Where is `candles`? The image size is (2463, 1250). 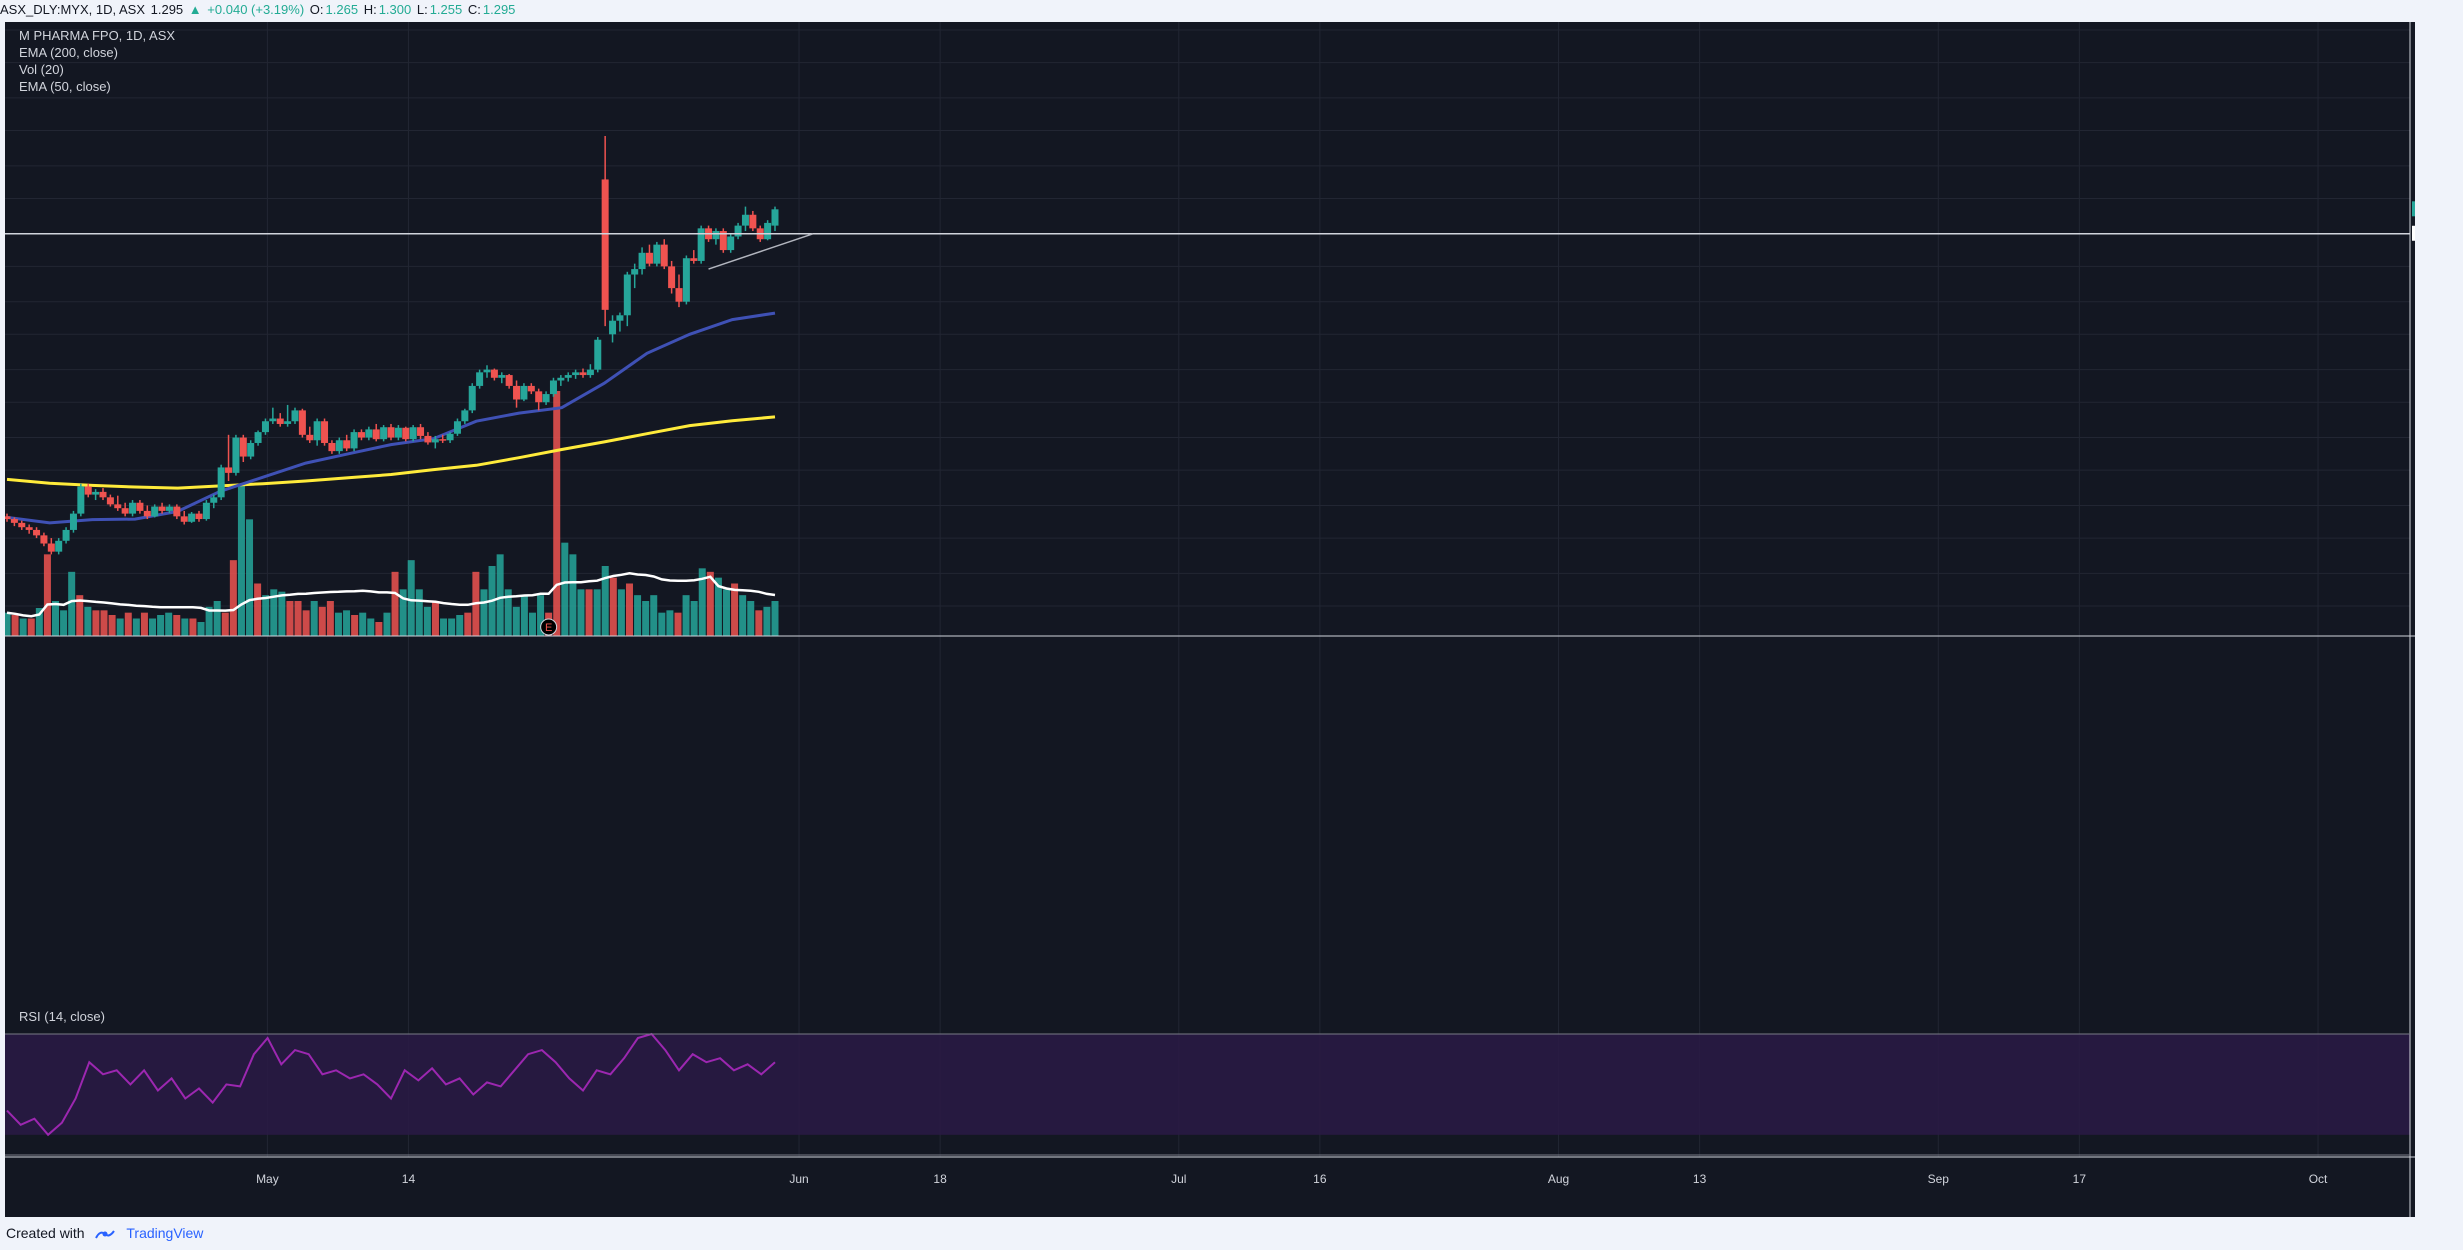
candles is located at coordinates (392, 345).